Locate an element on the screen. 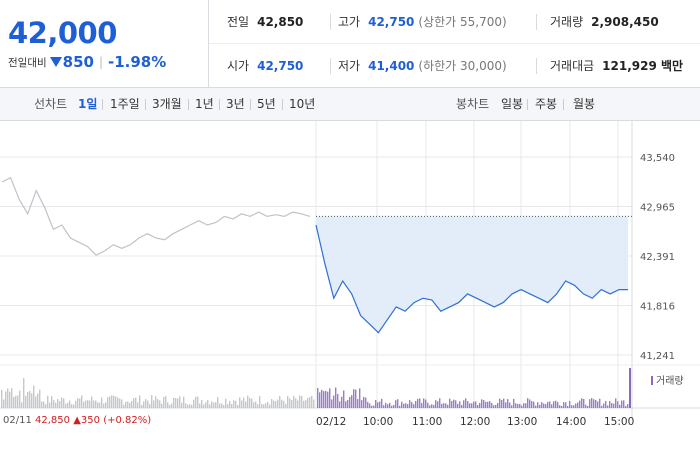 The image size is (700, 454). monthly-candle-button: 월봉 is located at coordinates (584, 104).